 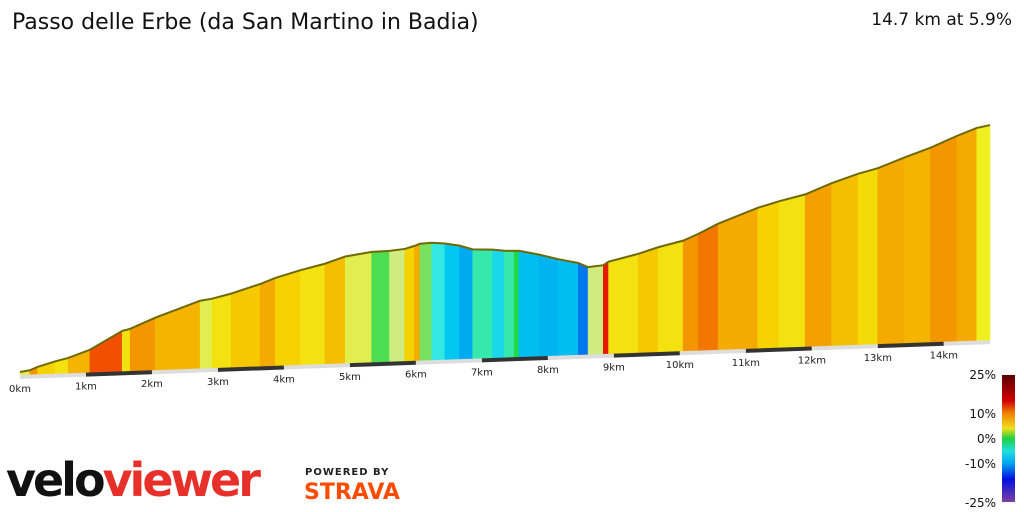 I want to click on legend-label: -10%, so click(x=980, y=464).